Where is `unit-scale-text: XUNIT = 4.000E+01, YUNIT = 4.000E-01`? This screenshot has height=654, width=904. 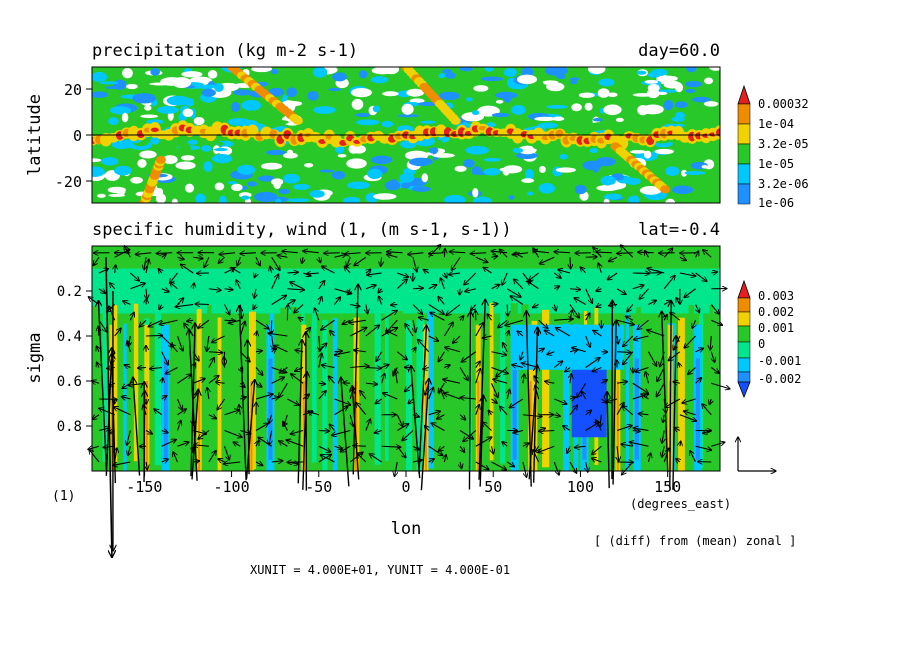 unit-scale-text: XUNIT = 4.000E+01, YUNIT = 4.000E-01 is located at coordinates (380, 570).